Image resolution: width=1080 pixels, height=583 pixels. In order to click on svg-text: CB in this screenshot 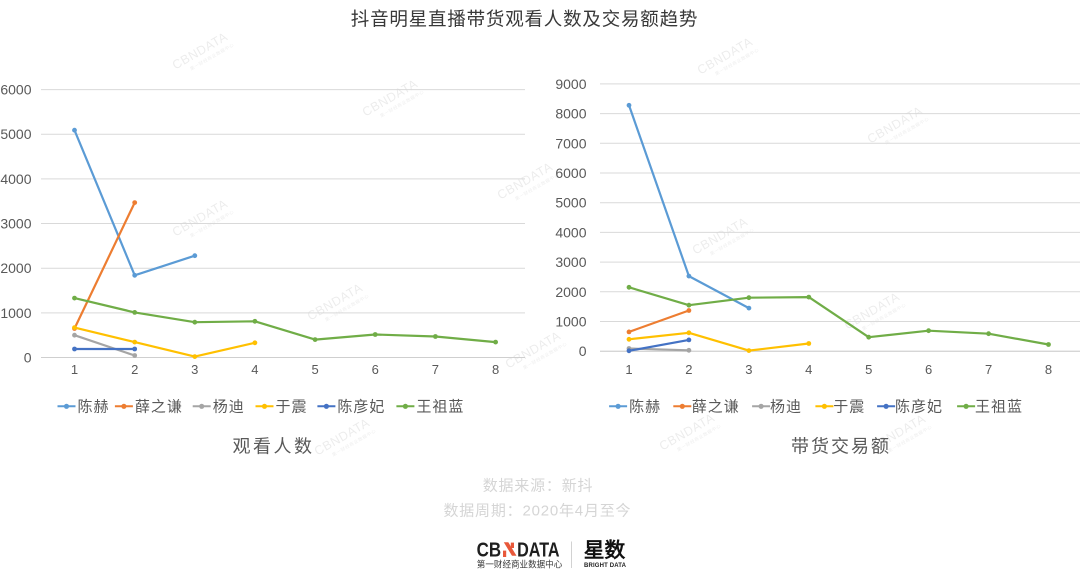, I will do `click(489, 551)`.